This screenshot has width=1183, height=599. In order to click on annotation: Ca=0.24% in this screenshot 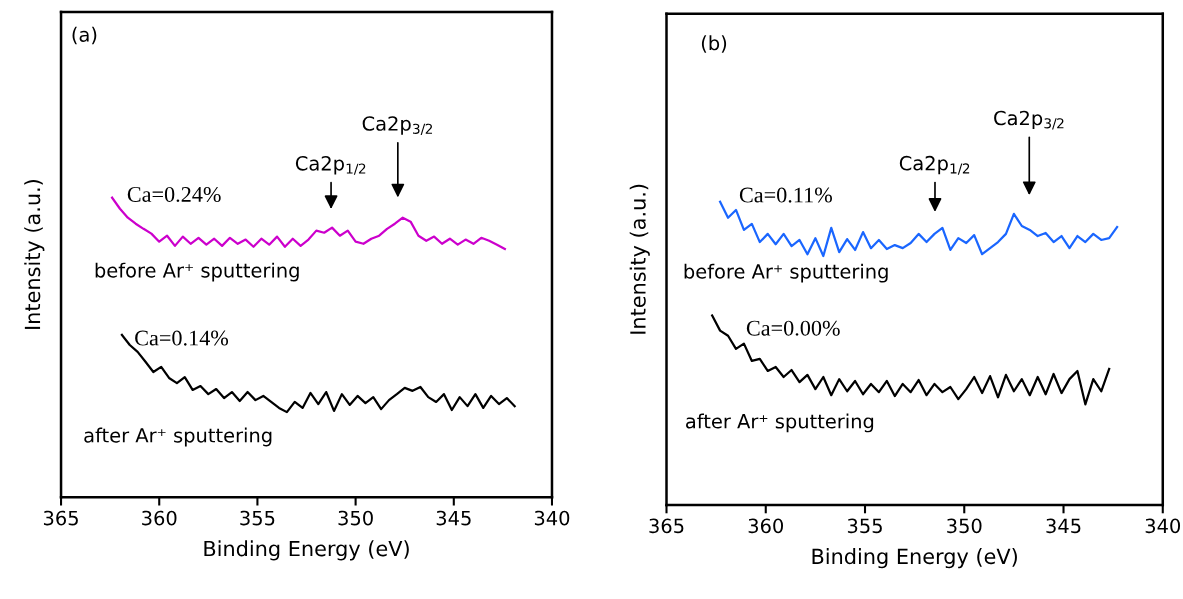, I will do `click(174, 194)`.